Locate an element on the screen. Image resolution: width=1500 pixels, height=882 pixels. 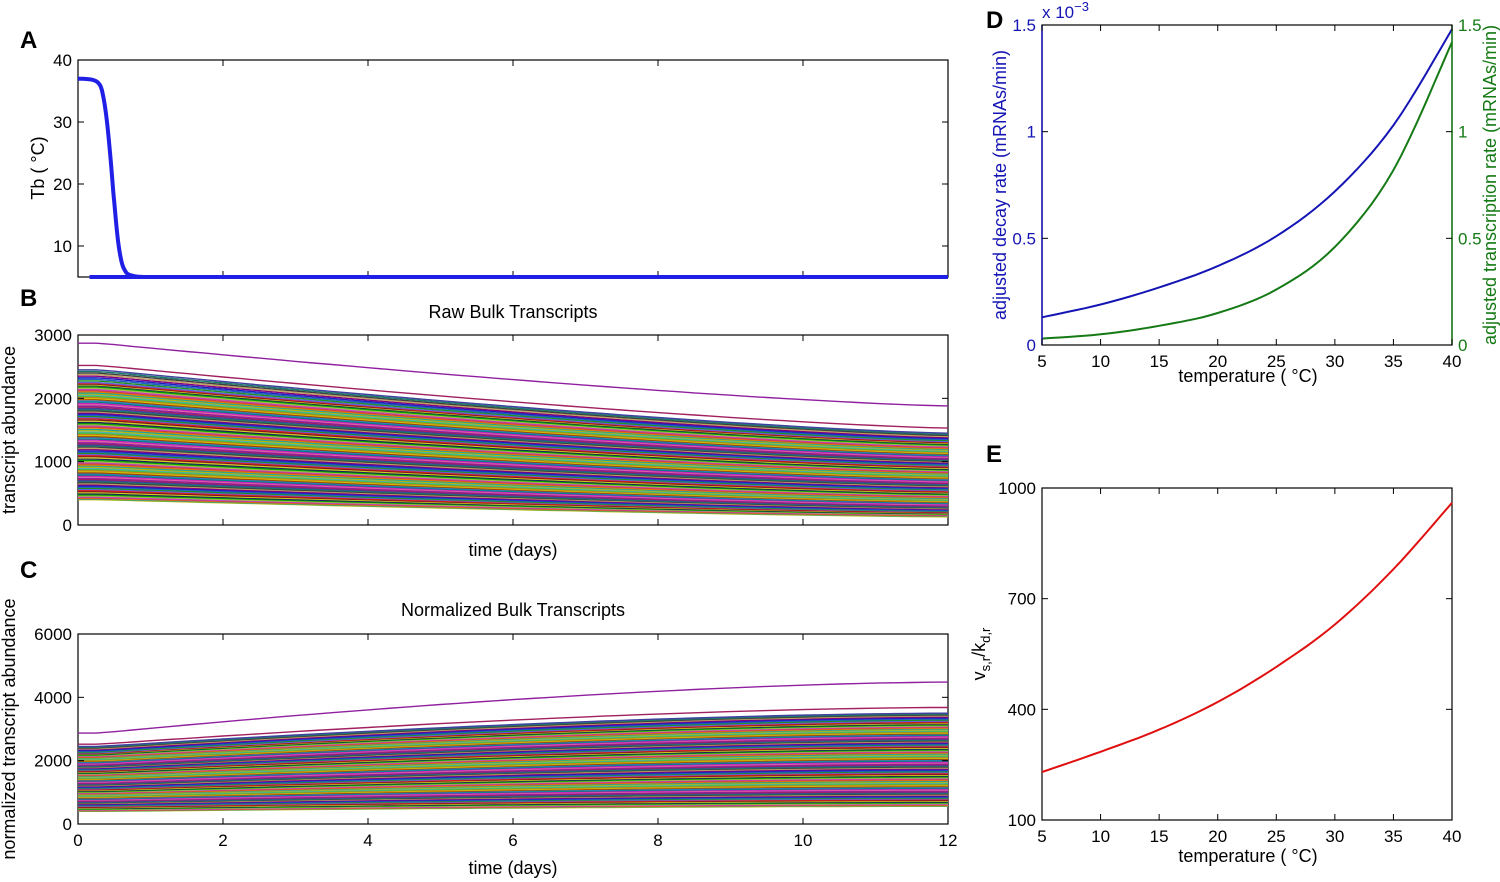
chart-e-ytick-label: 100 is located at coordinates (1022, 820).